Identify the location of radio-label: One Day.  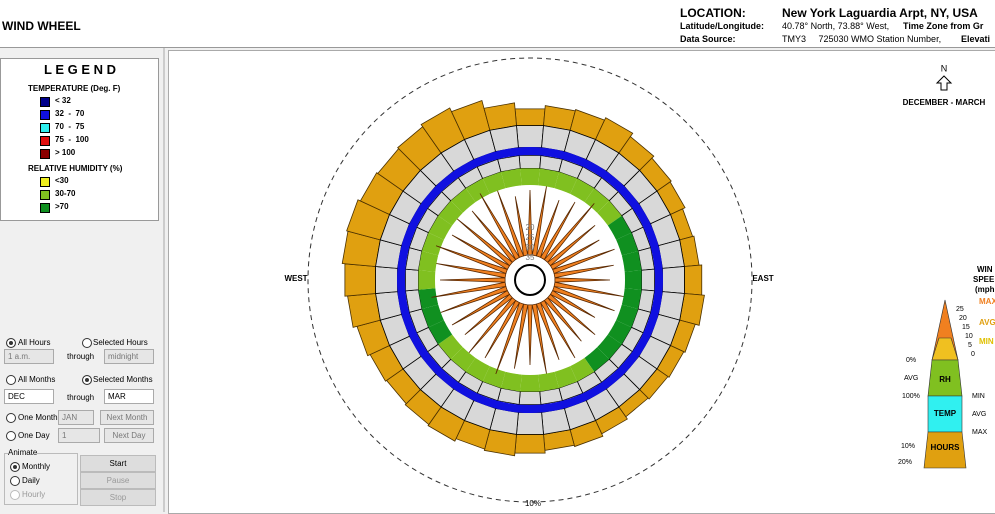
(34, 435).